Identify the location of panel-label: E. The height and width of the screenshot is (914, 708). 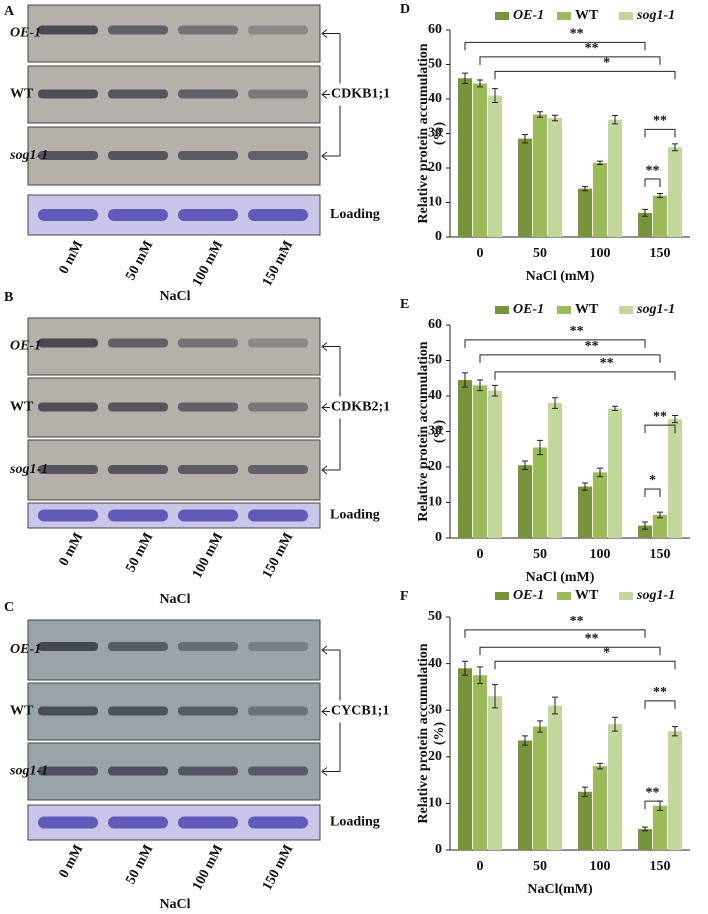
(404, 304).